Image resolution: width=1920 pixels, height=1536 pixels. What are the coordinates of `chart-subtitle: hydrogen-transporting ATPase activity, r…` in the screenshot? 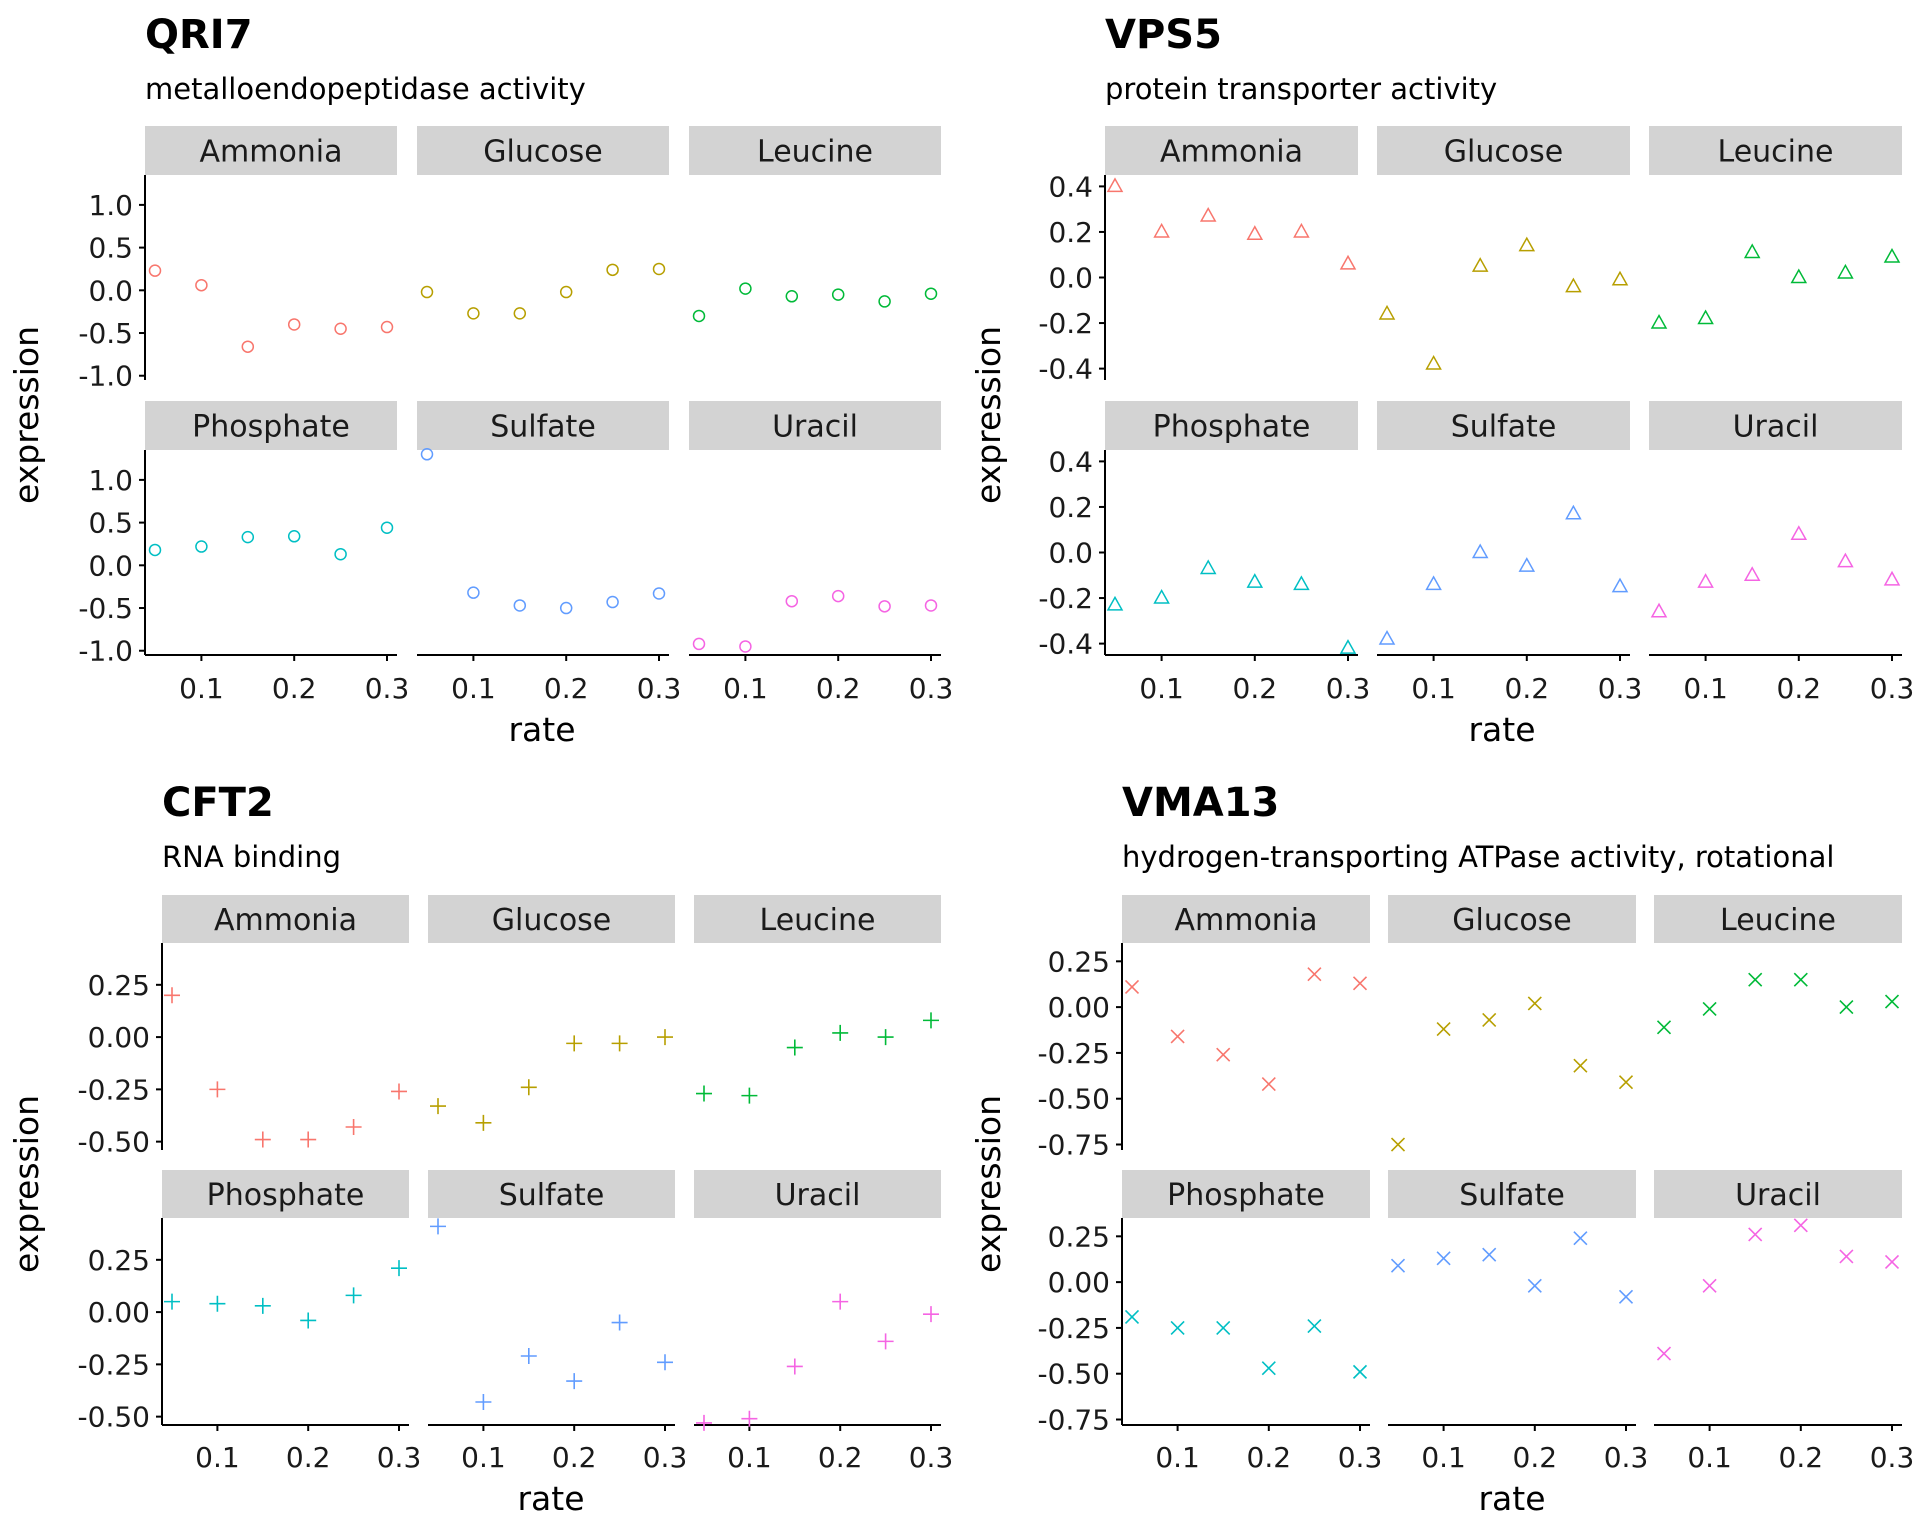 It's located at (1478, 857).